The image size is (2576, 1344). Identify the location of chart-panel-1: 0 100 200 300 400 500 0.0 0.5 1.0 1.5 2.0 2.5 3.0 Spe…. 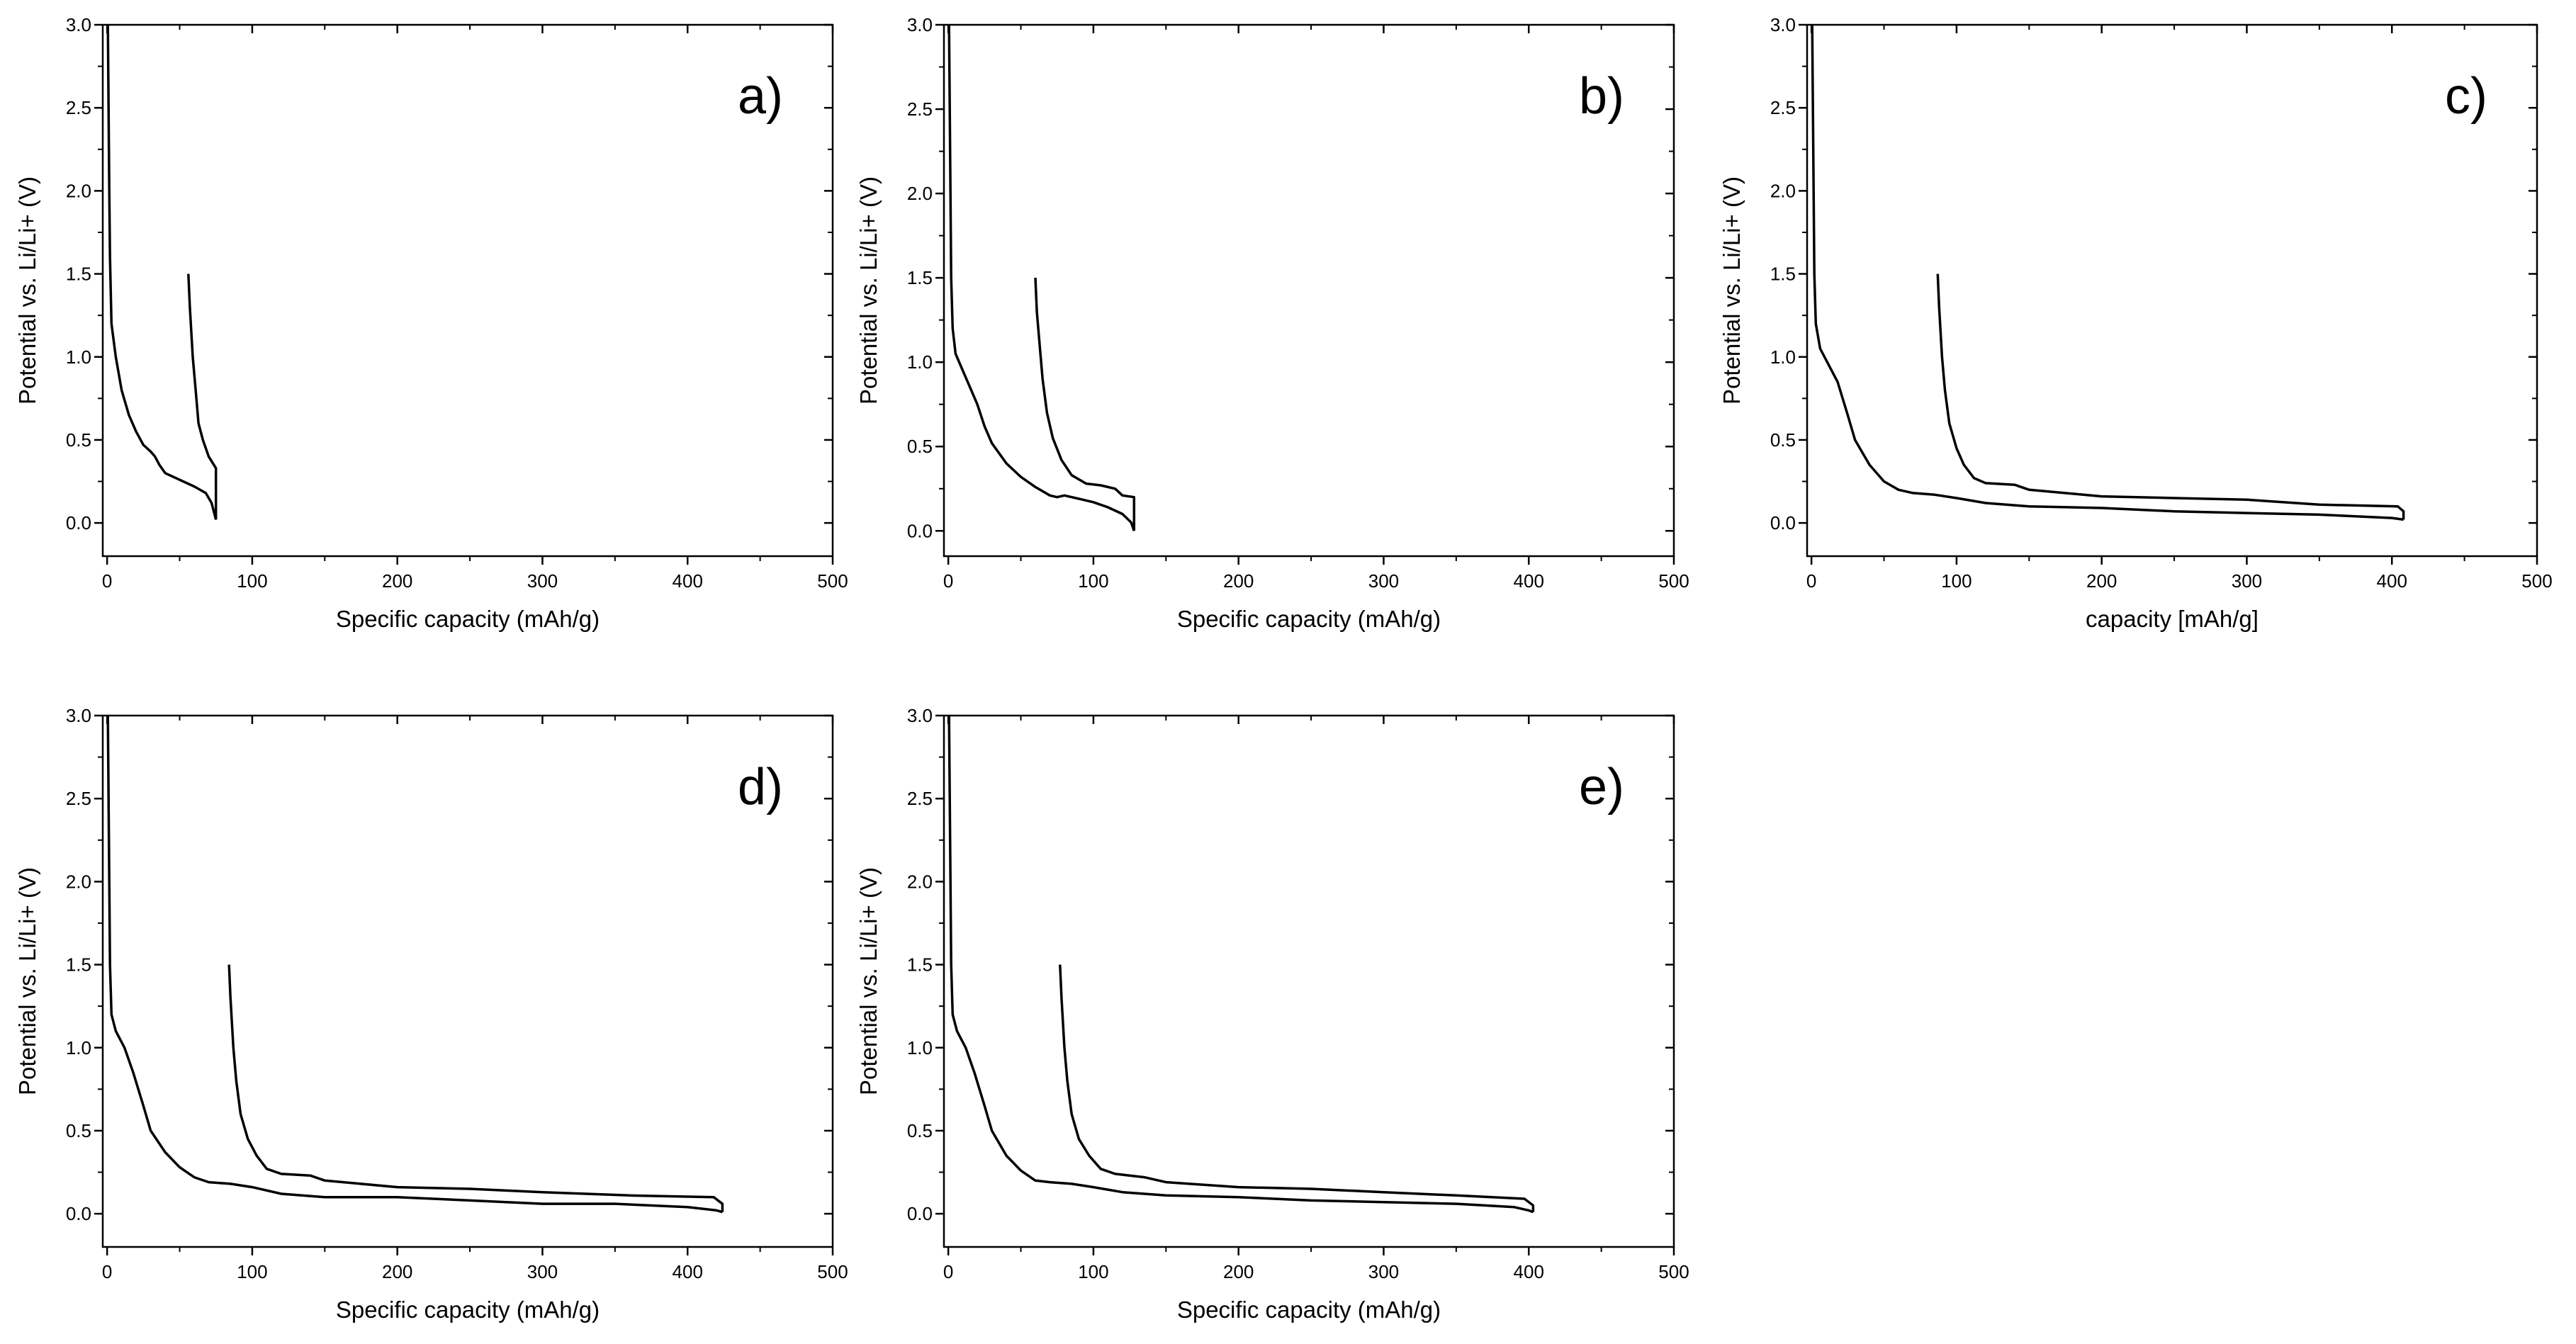
(431, 323).